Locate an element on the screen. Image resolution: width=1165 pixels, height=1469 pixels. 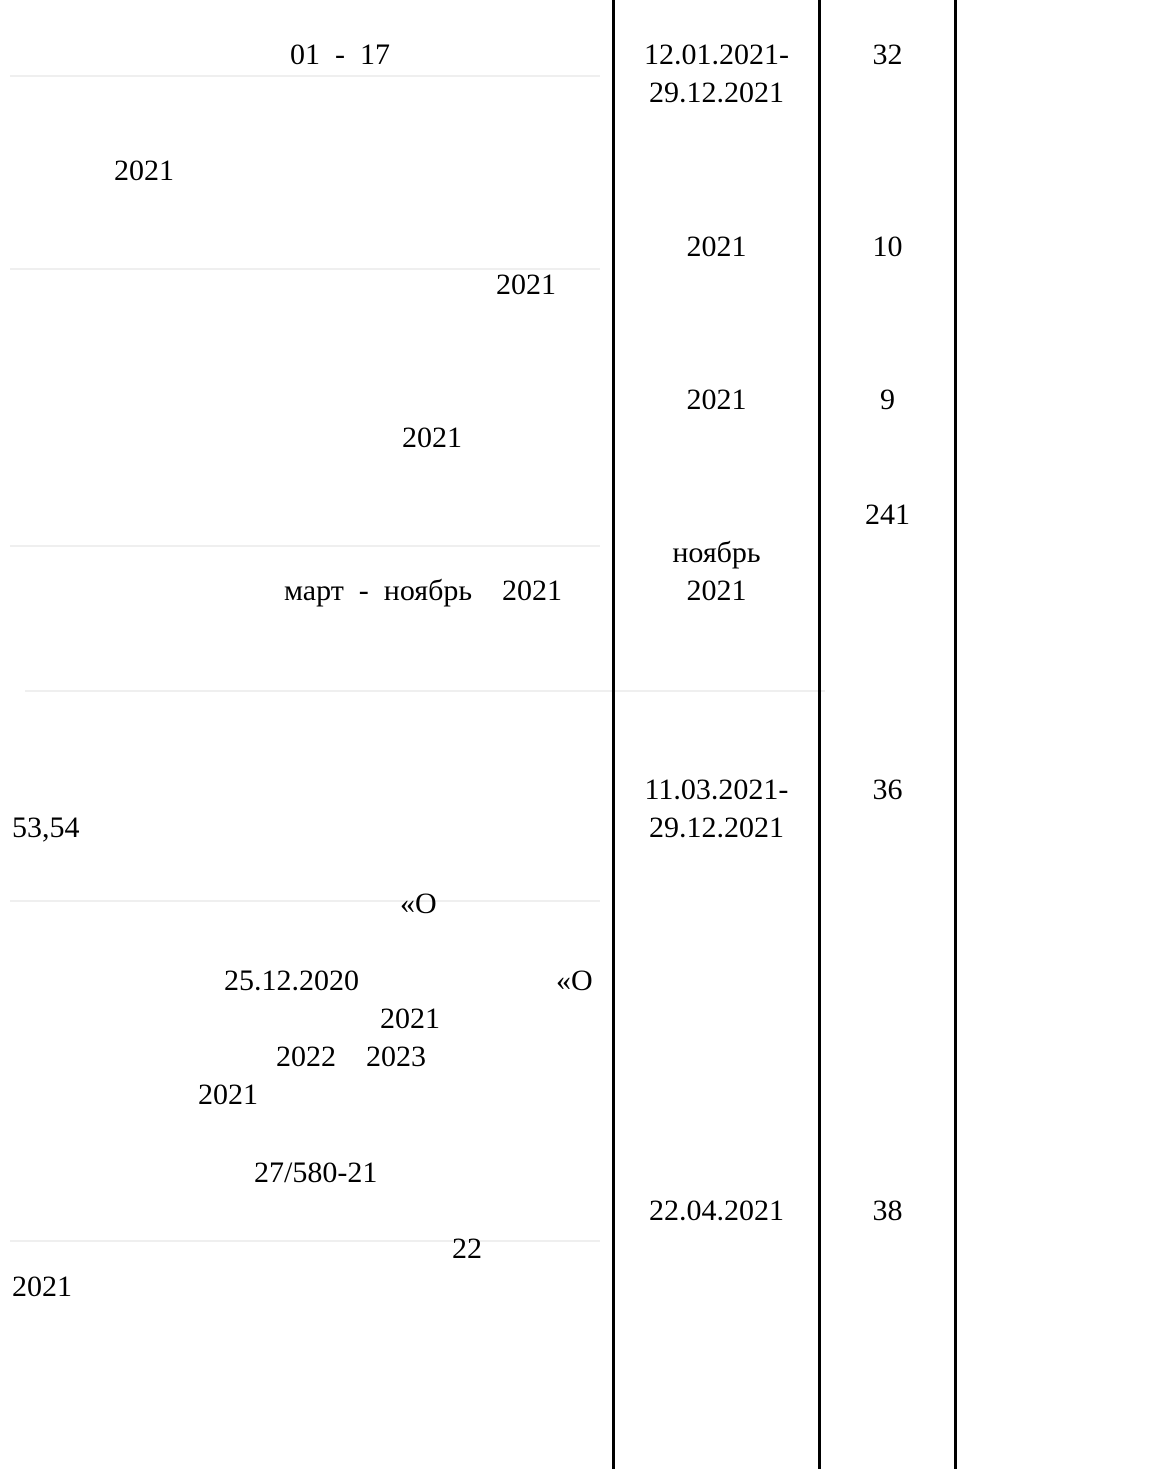
row-6-desc-fragment: 2021 is located at coordinates (42, 1286).